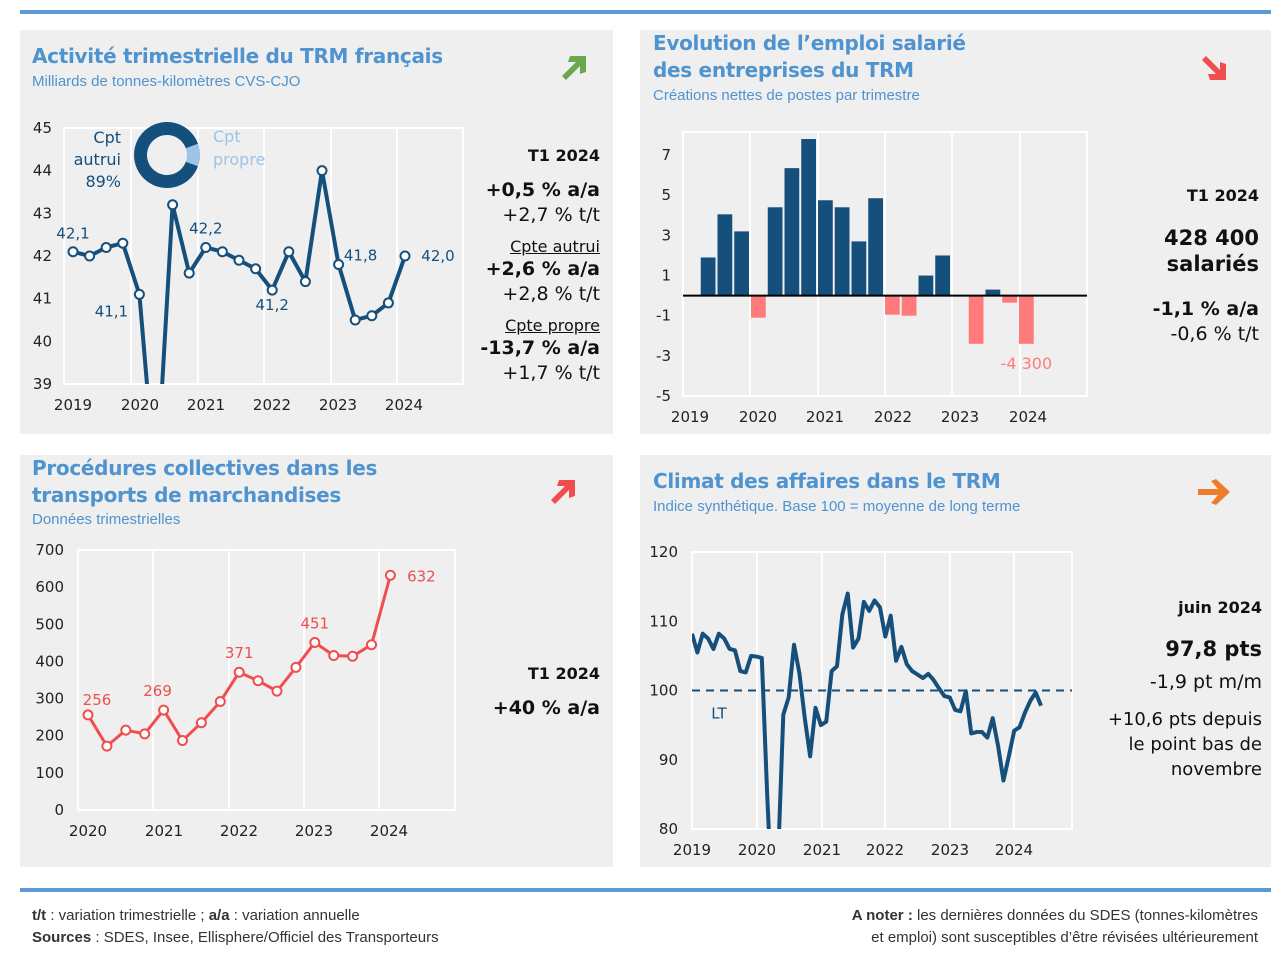 Image resolution: width=1284 pixels, height=954 pixels. What do you see at coordinates (219, 915) in the screenshot?
I see `aa-abbr: a/a` at bounding box center [219, 915].